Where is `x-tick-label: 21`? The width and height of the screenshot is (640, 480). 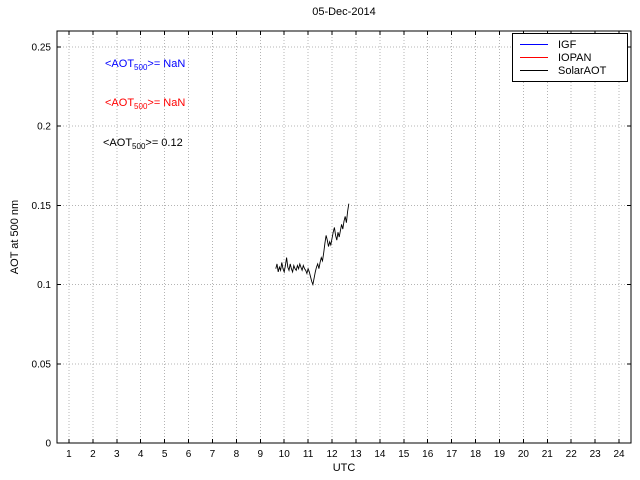 x-tick-label: 21 is located at coordinates (548, 454).